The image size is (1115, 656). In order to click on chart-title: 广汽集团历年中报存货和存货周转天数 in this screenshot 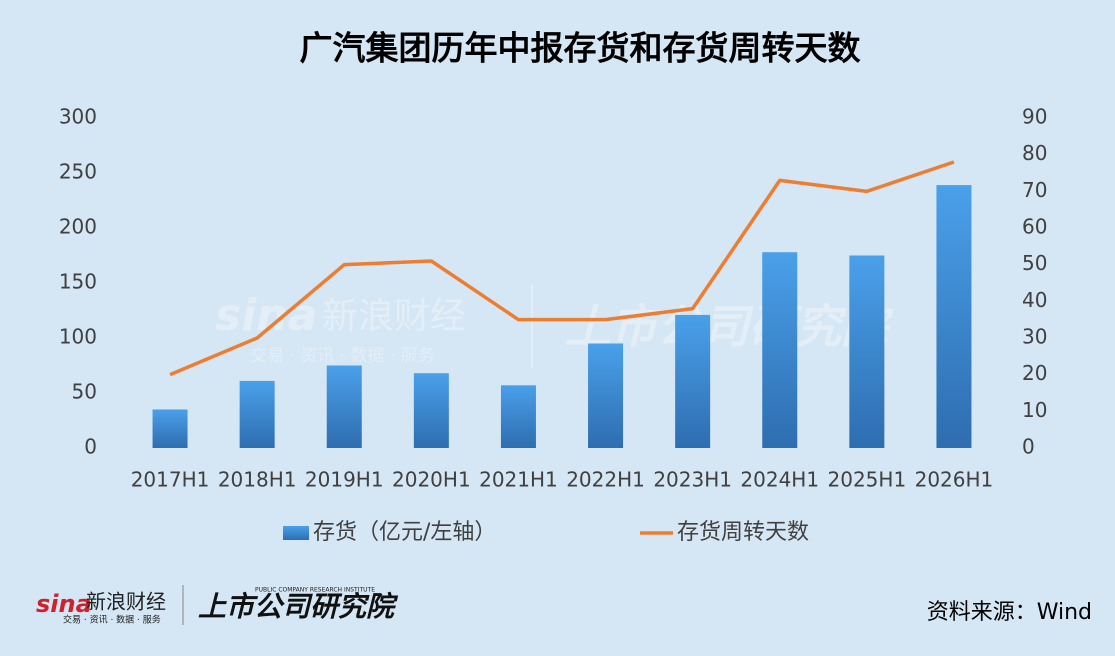, I will do `click(581, 48)`.